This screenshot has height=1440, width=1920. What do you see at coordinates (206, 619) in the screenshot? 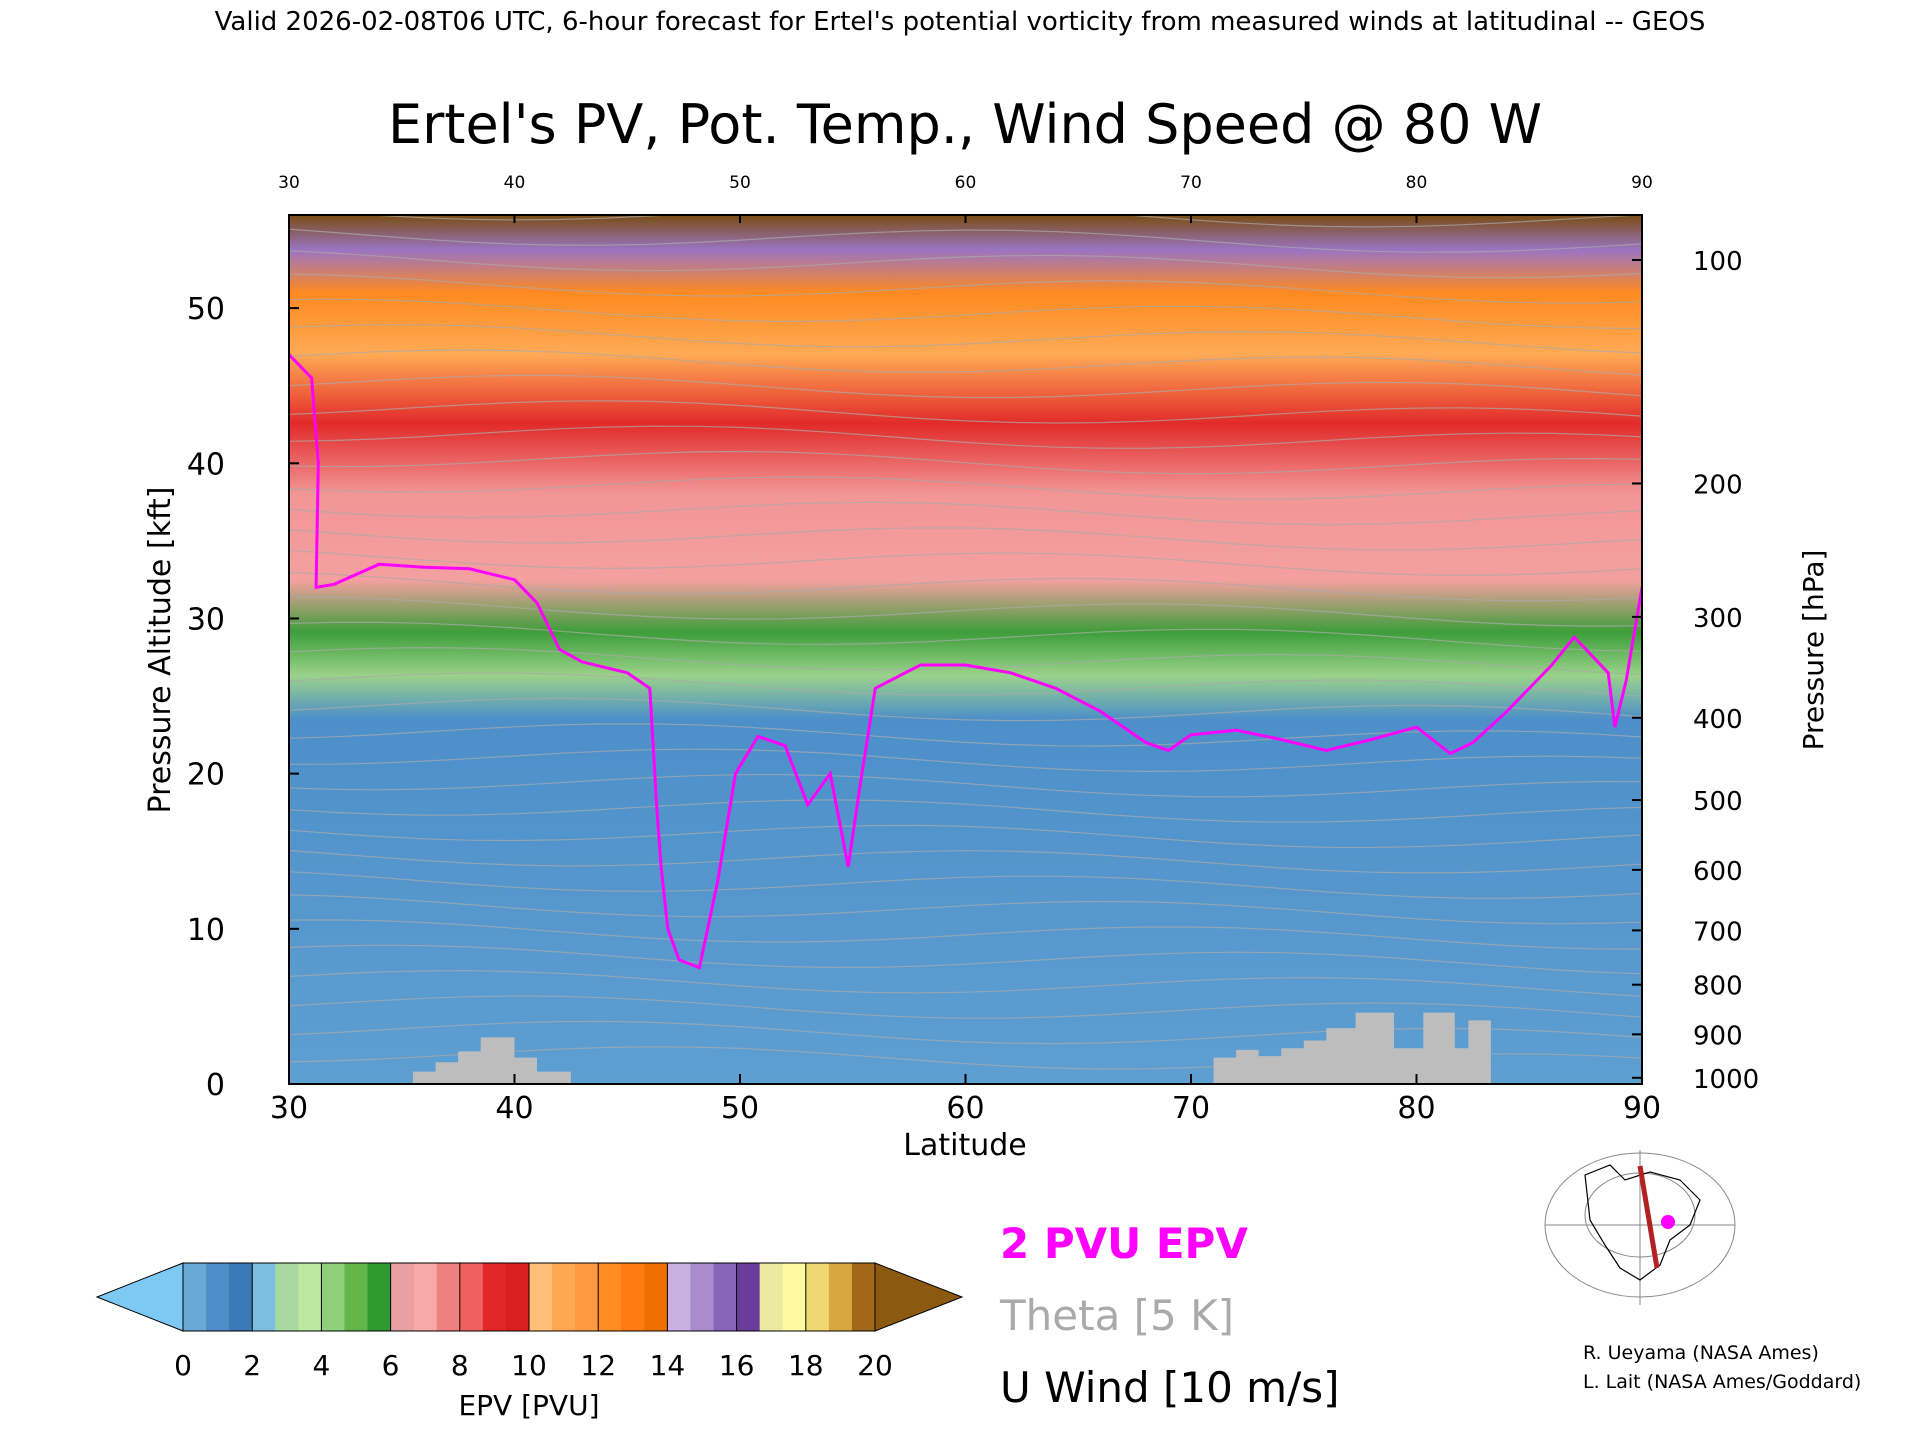
I see `y-tick-label: 30` at bounding box center [206, 619].